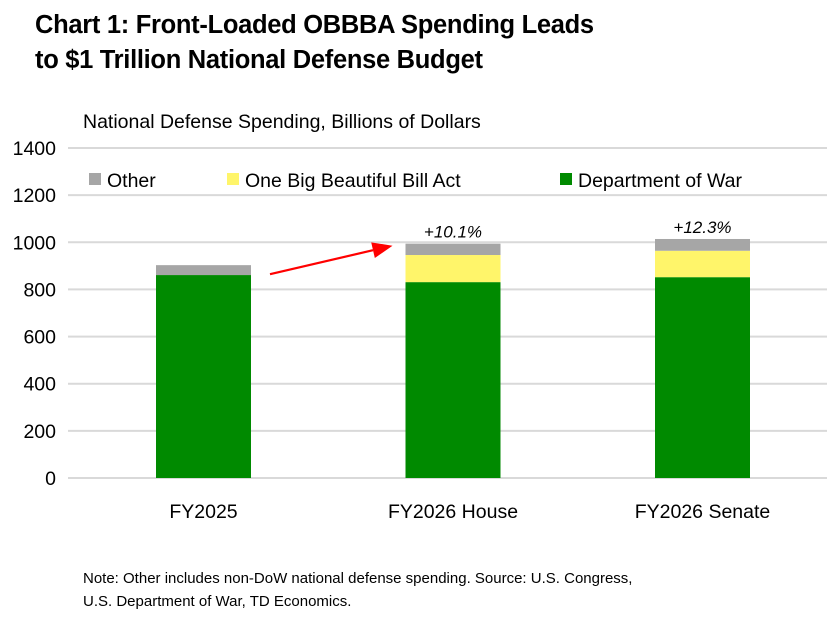  I want to click on x-axis-ticks: FY2025 FY2026 House FY2026 Senate, so click(469, 512).